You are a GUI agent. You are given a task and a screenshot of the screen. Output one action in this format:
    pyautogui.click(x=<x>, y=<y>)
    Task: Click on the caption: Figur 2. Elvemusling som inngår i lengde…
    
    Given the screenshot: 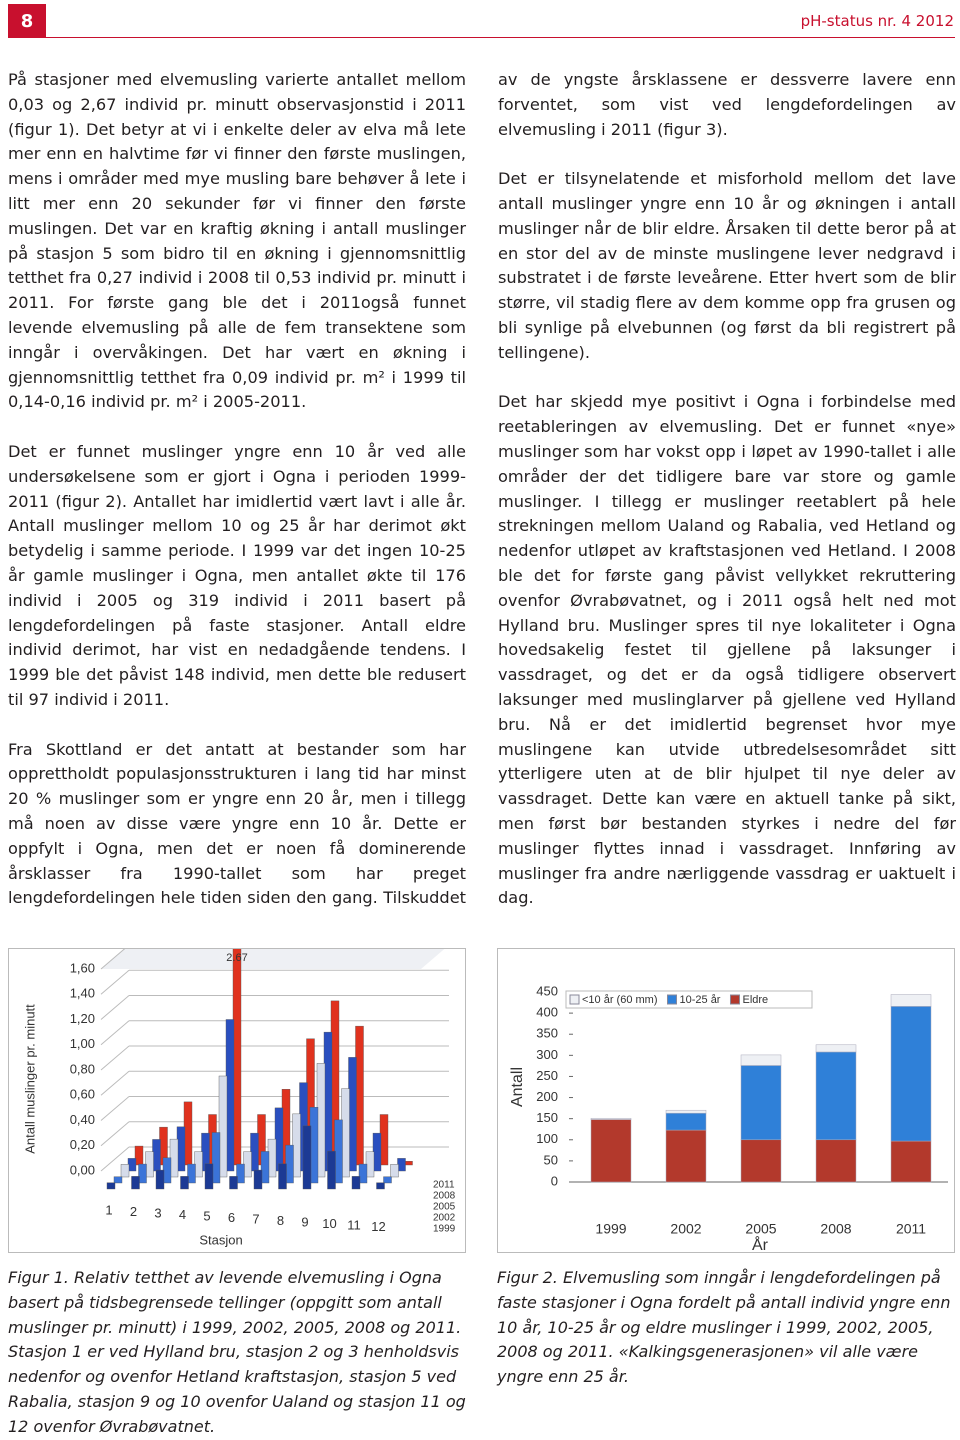 What is the action you would take?
    pyautogui.click(x=724, y=1327)
    